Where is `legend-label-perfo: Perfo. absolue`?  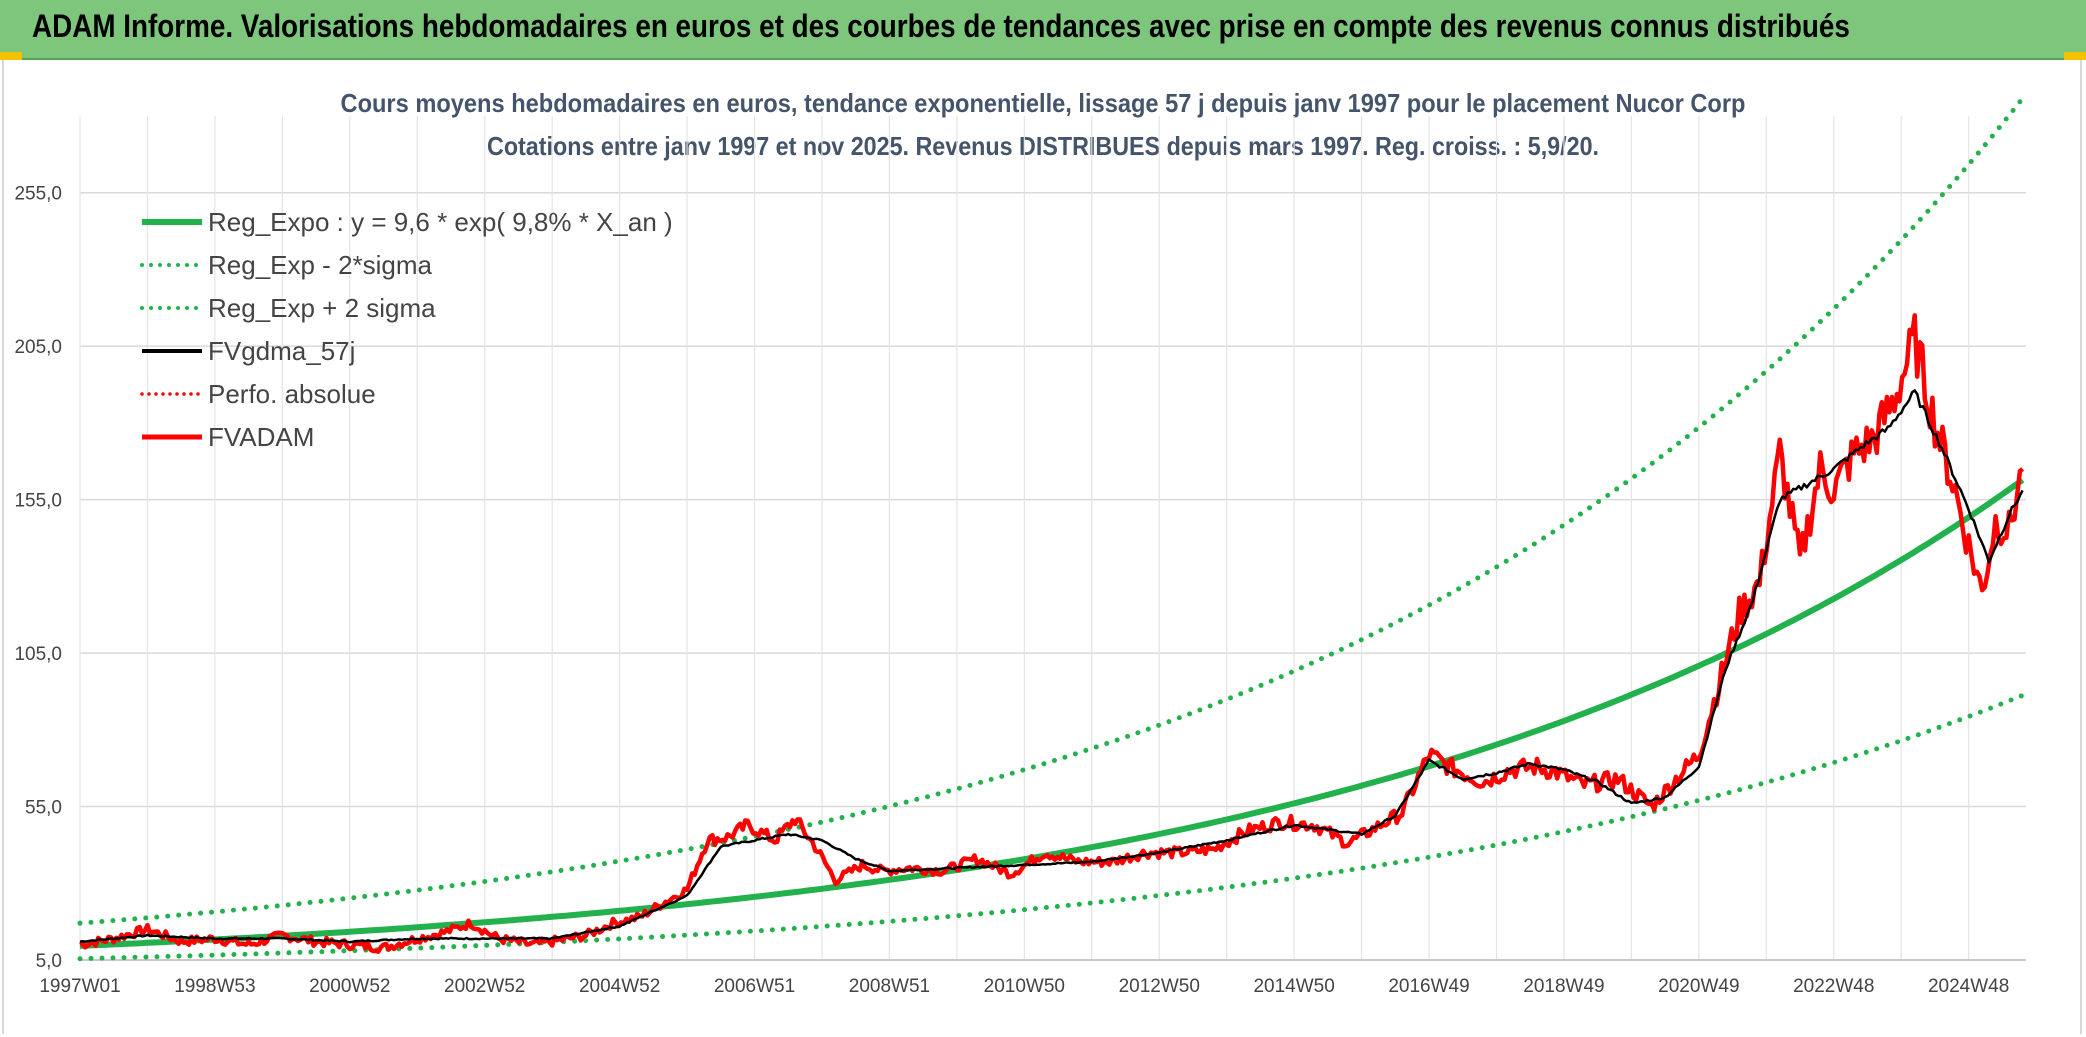
legend-label-perfo: Perfo. absolue is located at coordinates (292, 394).